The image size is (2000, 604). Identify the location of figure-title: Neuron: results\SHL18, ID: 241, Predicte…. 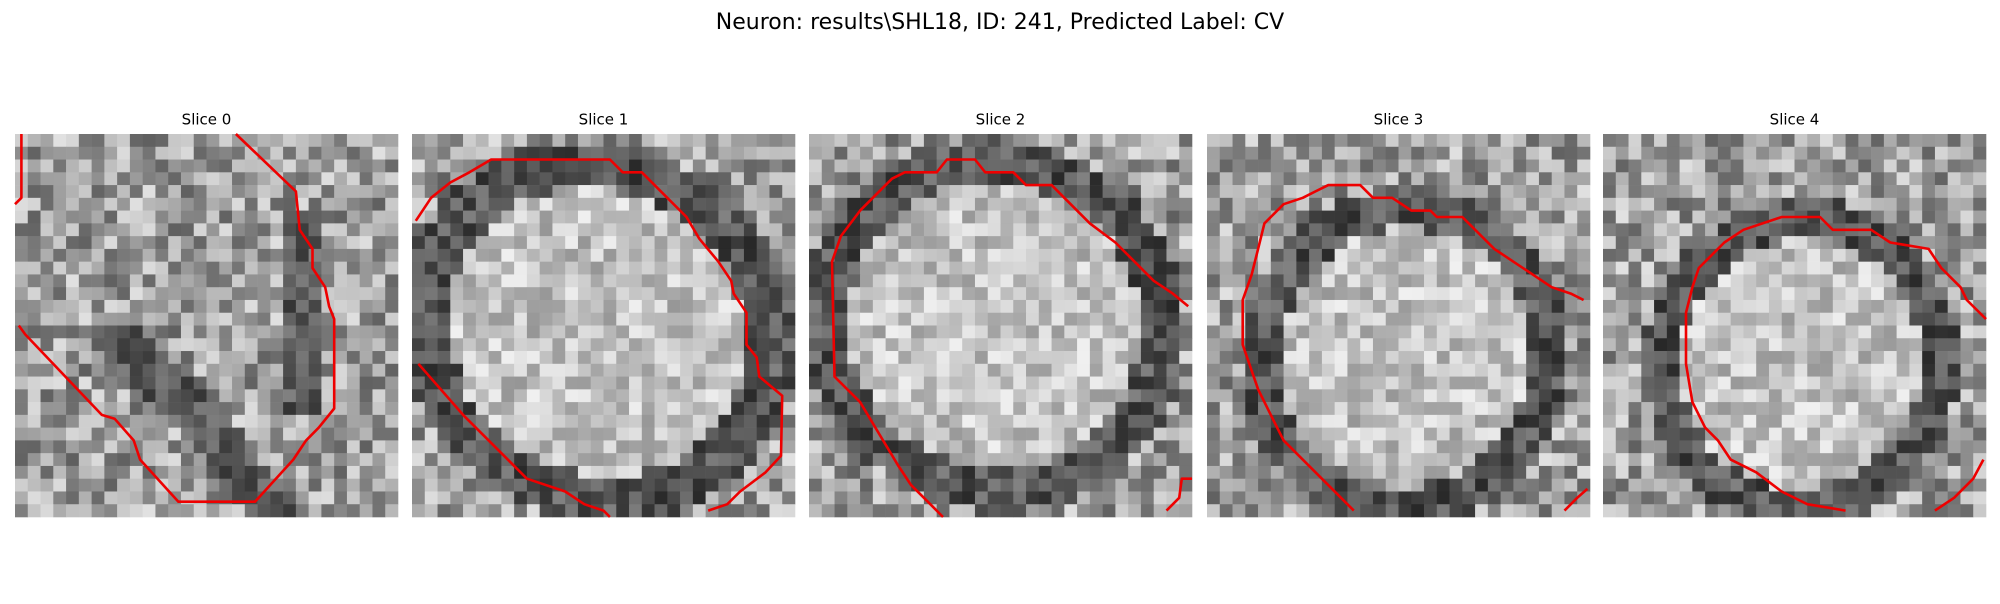
(1000, 22).